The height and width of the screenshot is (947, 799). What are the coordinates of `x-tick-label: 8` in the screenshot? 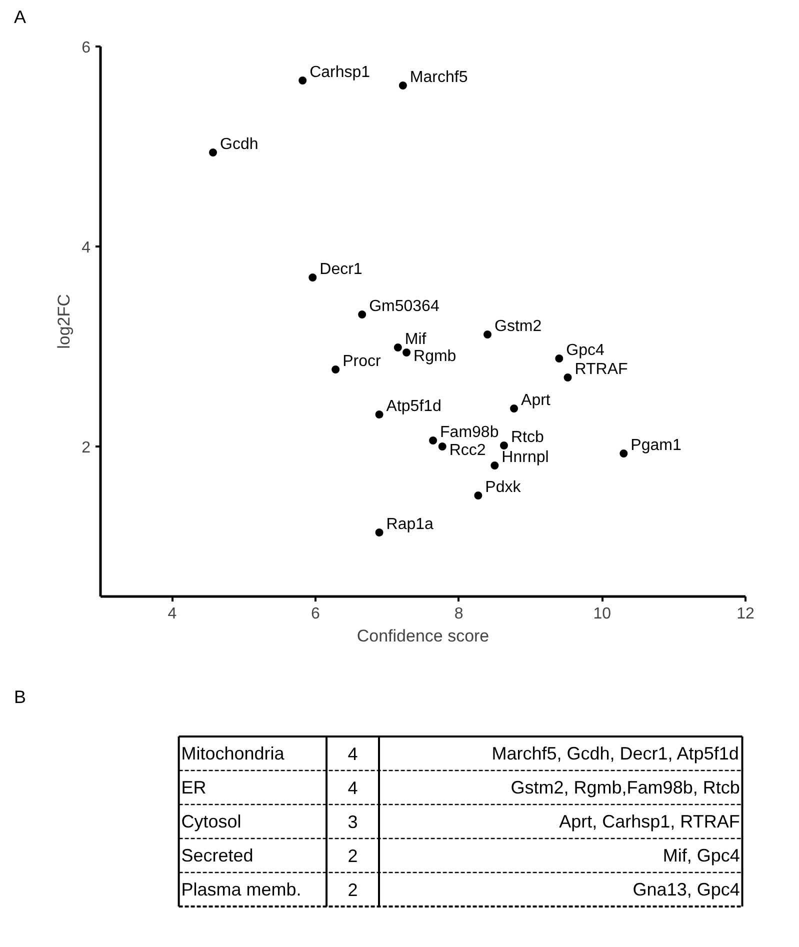 It's located at (459, 614).